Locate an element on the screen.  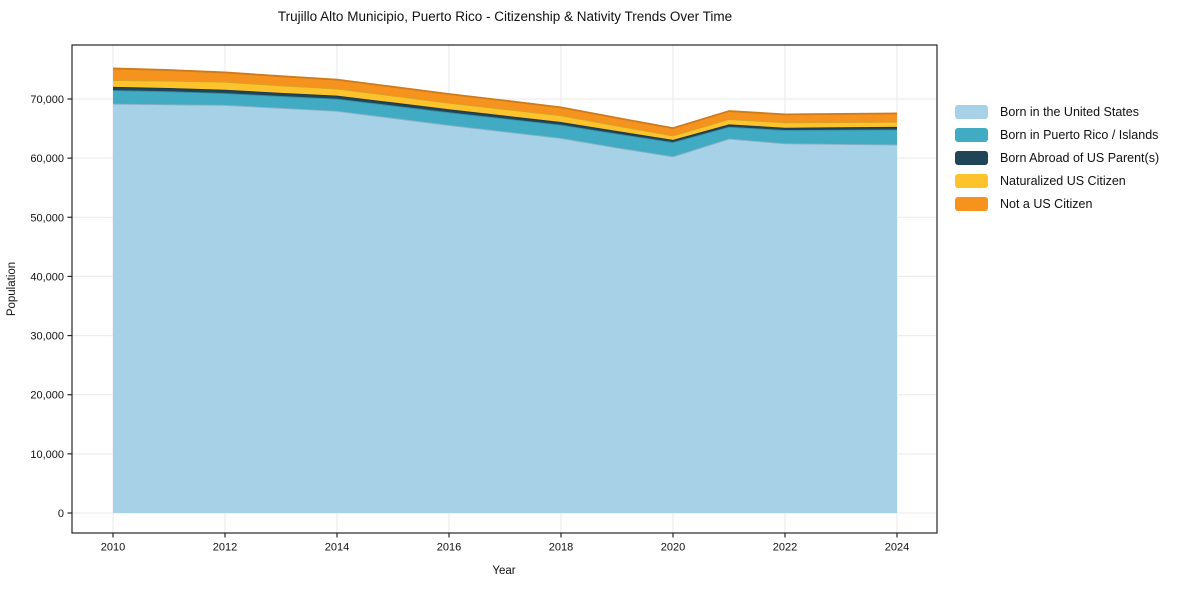
legend-item: Born in Puerto Rico / Islands is located at coordinates (1057, 134).